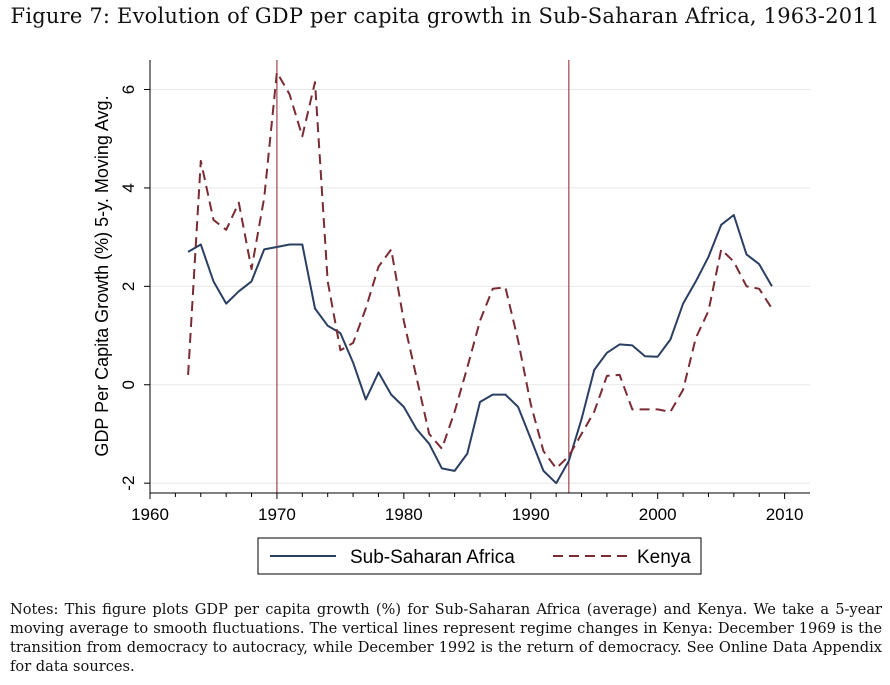 The height and width of the screenshot is (685, 890). What do you see at coordinates (128, 483) in the screenshot?
I see `y-tick-label: -2` at bounding box center [128, 483].